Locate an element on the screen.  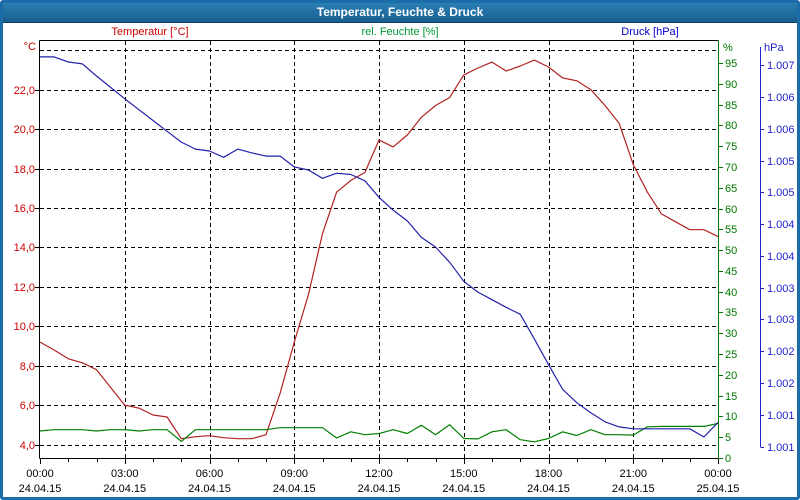
svg-text: 85 is located at coordinates (731, 106).